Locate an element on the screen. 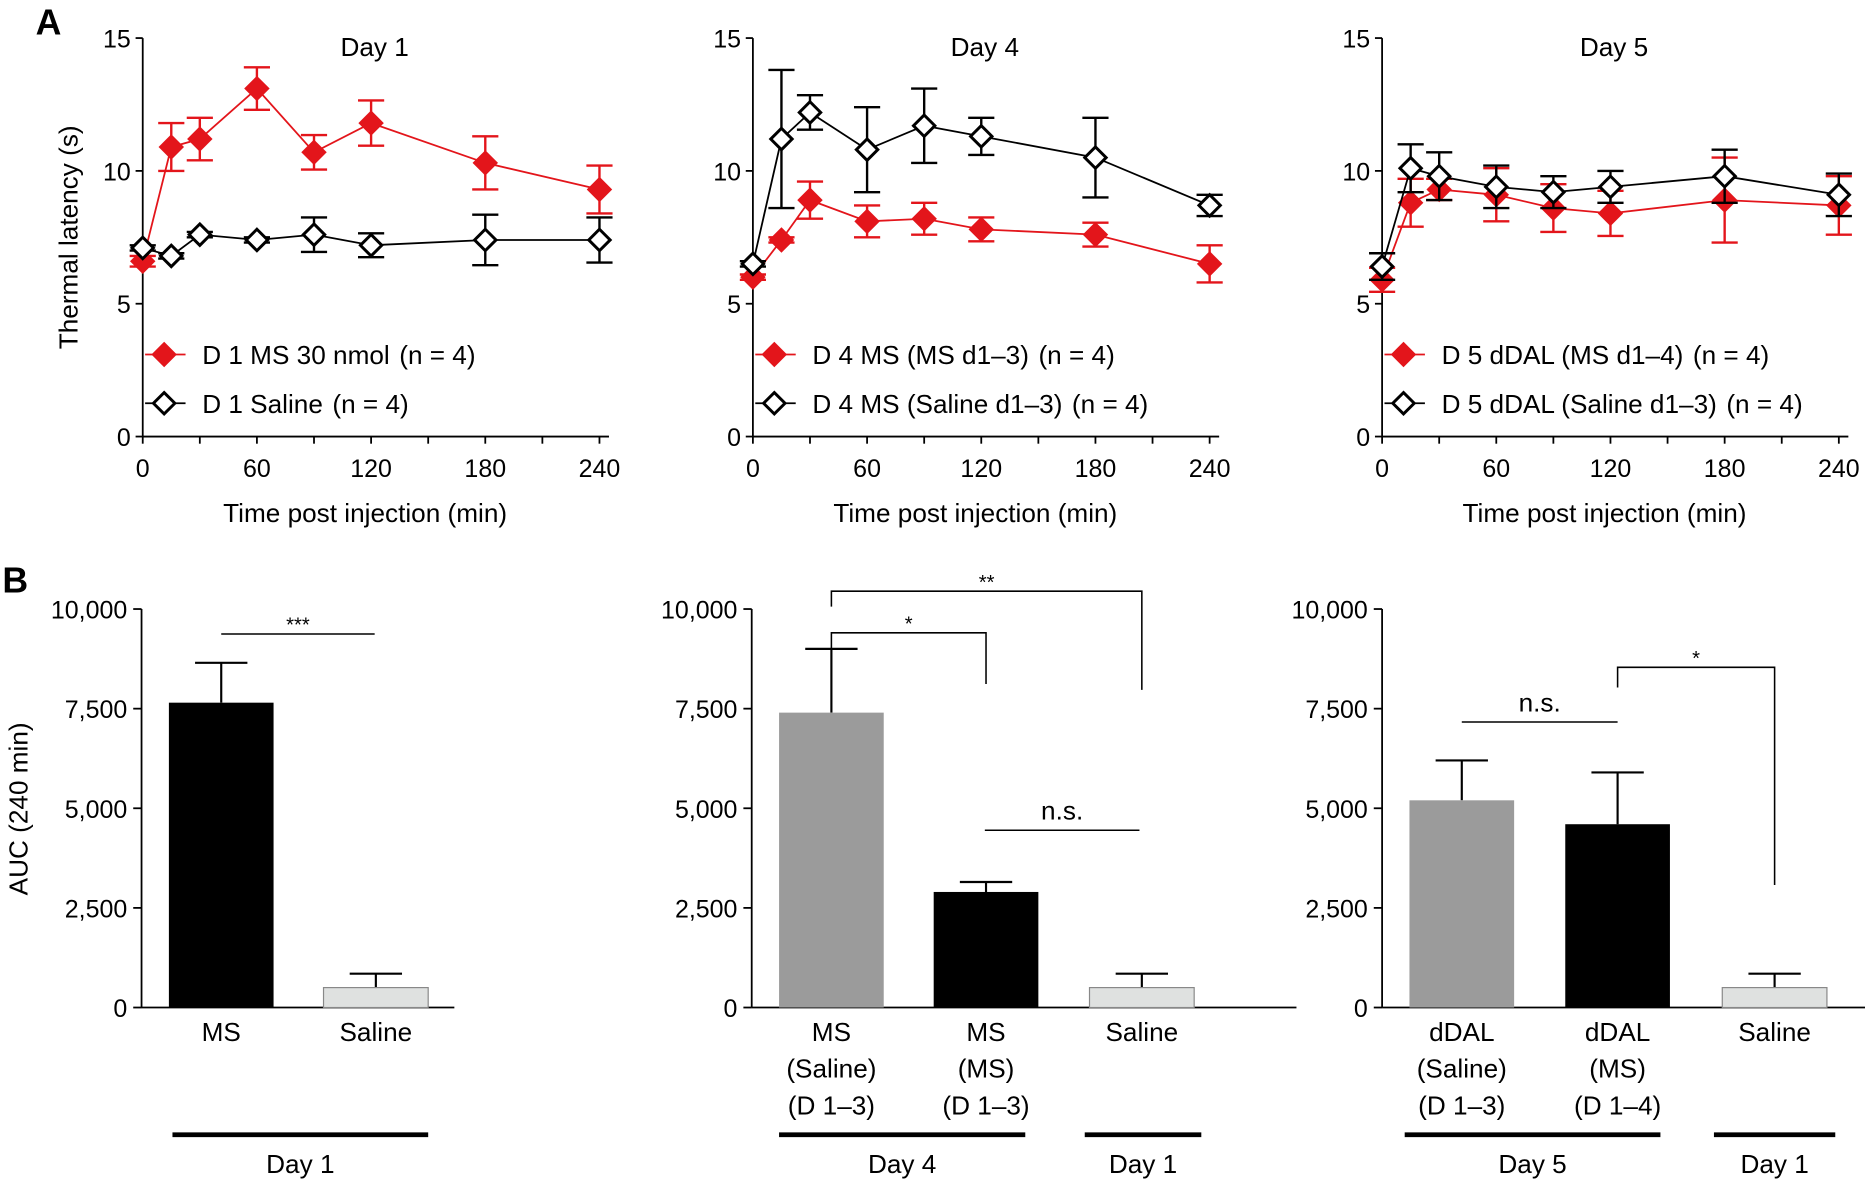 This screenshot has height=1180, width=1865. y-tick-label: 5,000 is located at coordinates (96, 810).